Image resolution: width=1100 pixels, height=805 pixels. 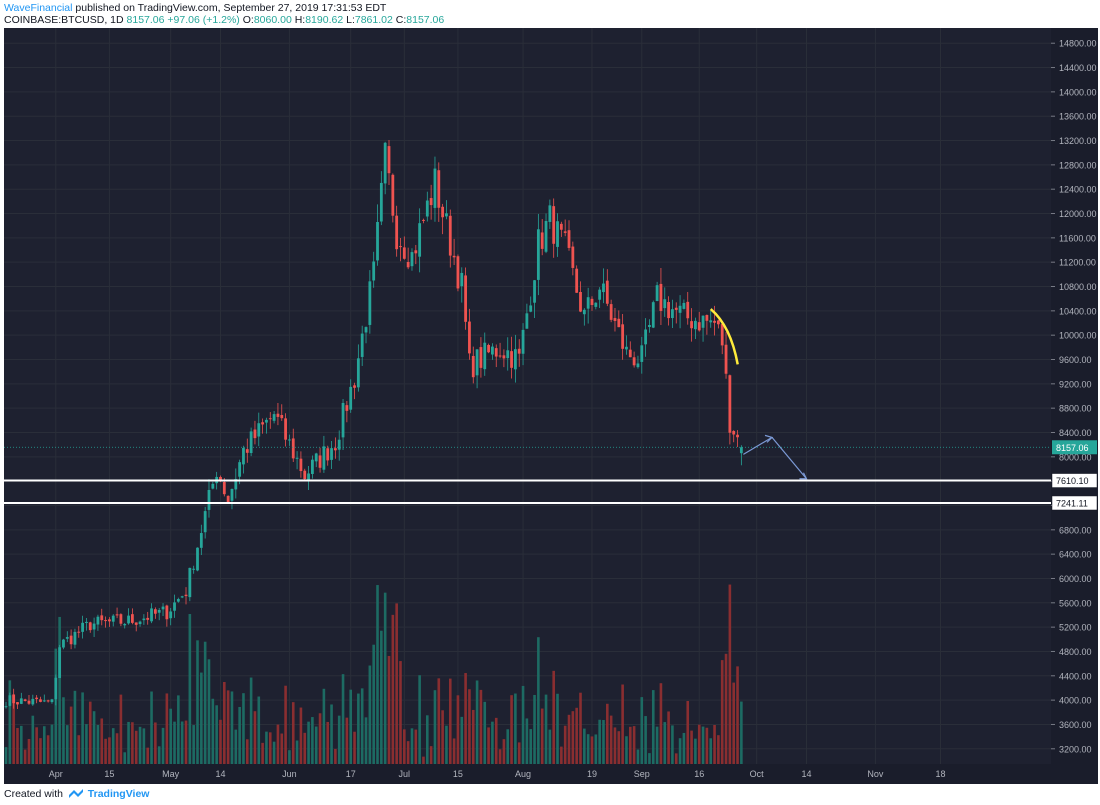 What do you see at coordinates (523, 774) in the screenshot?
I see `time-tick-label: Aug` at bounding box center [523, 774].